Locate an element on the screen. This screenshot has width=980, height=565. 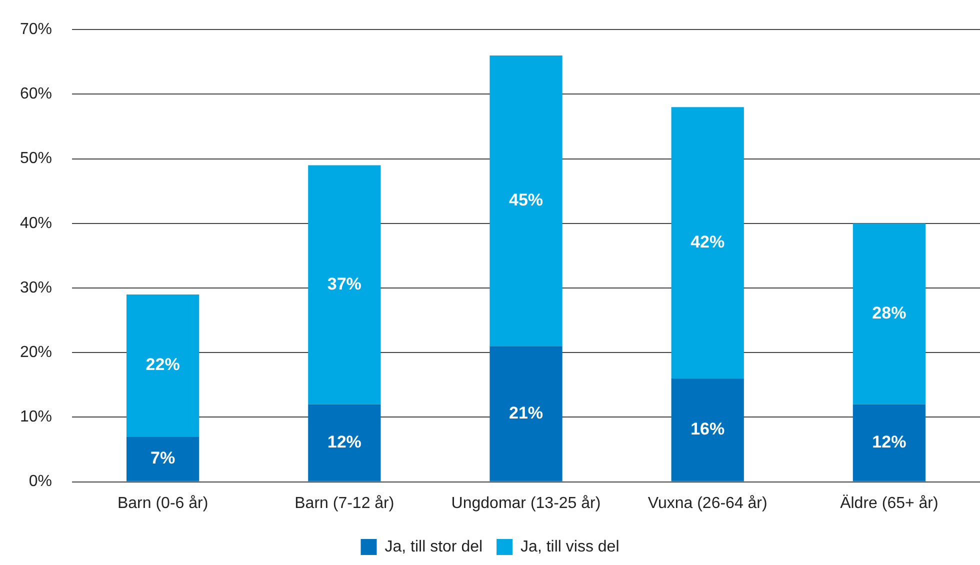
data-label: 28% is located at coordinates (889, 313).